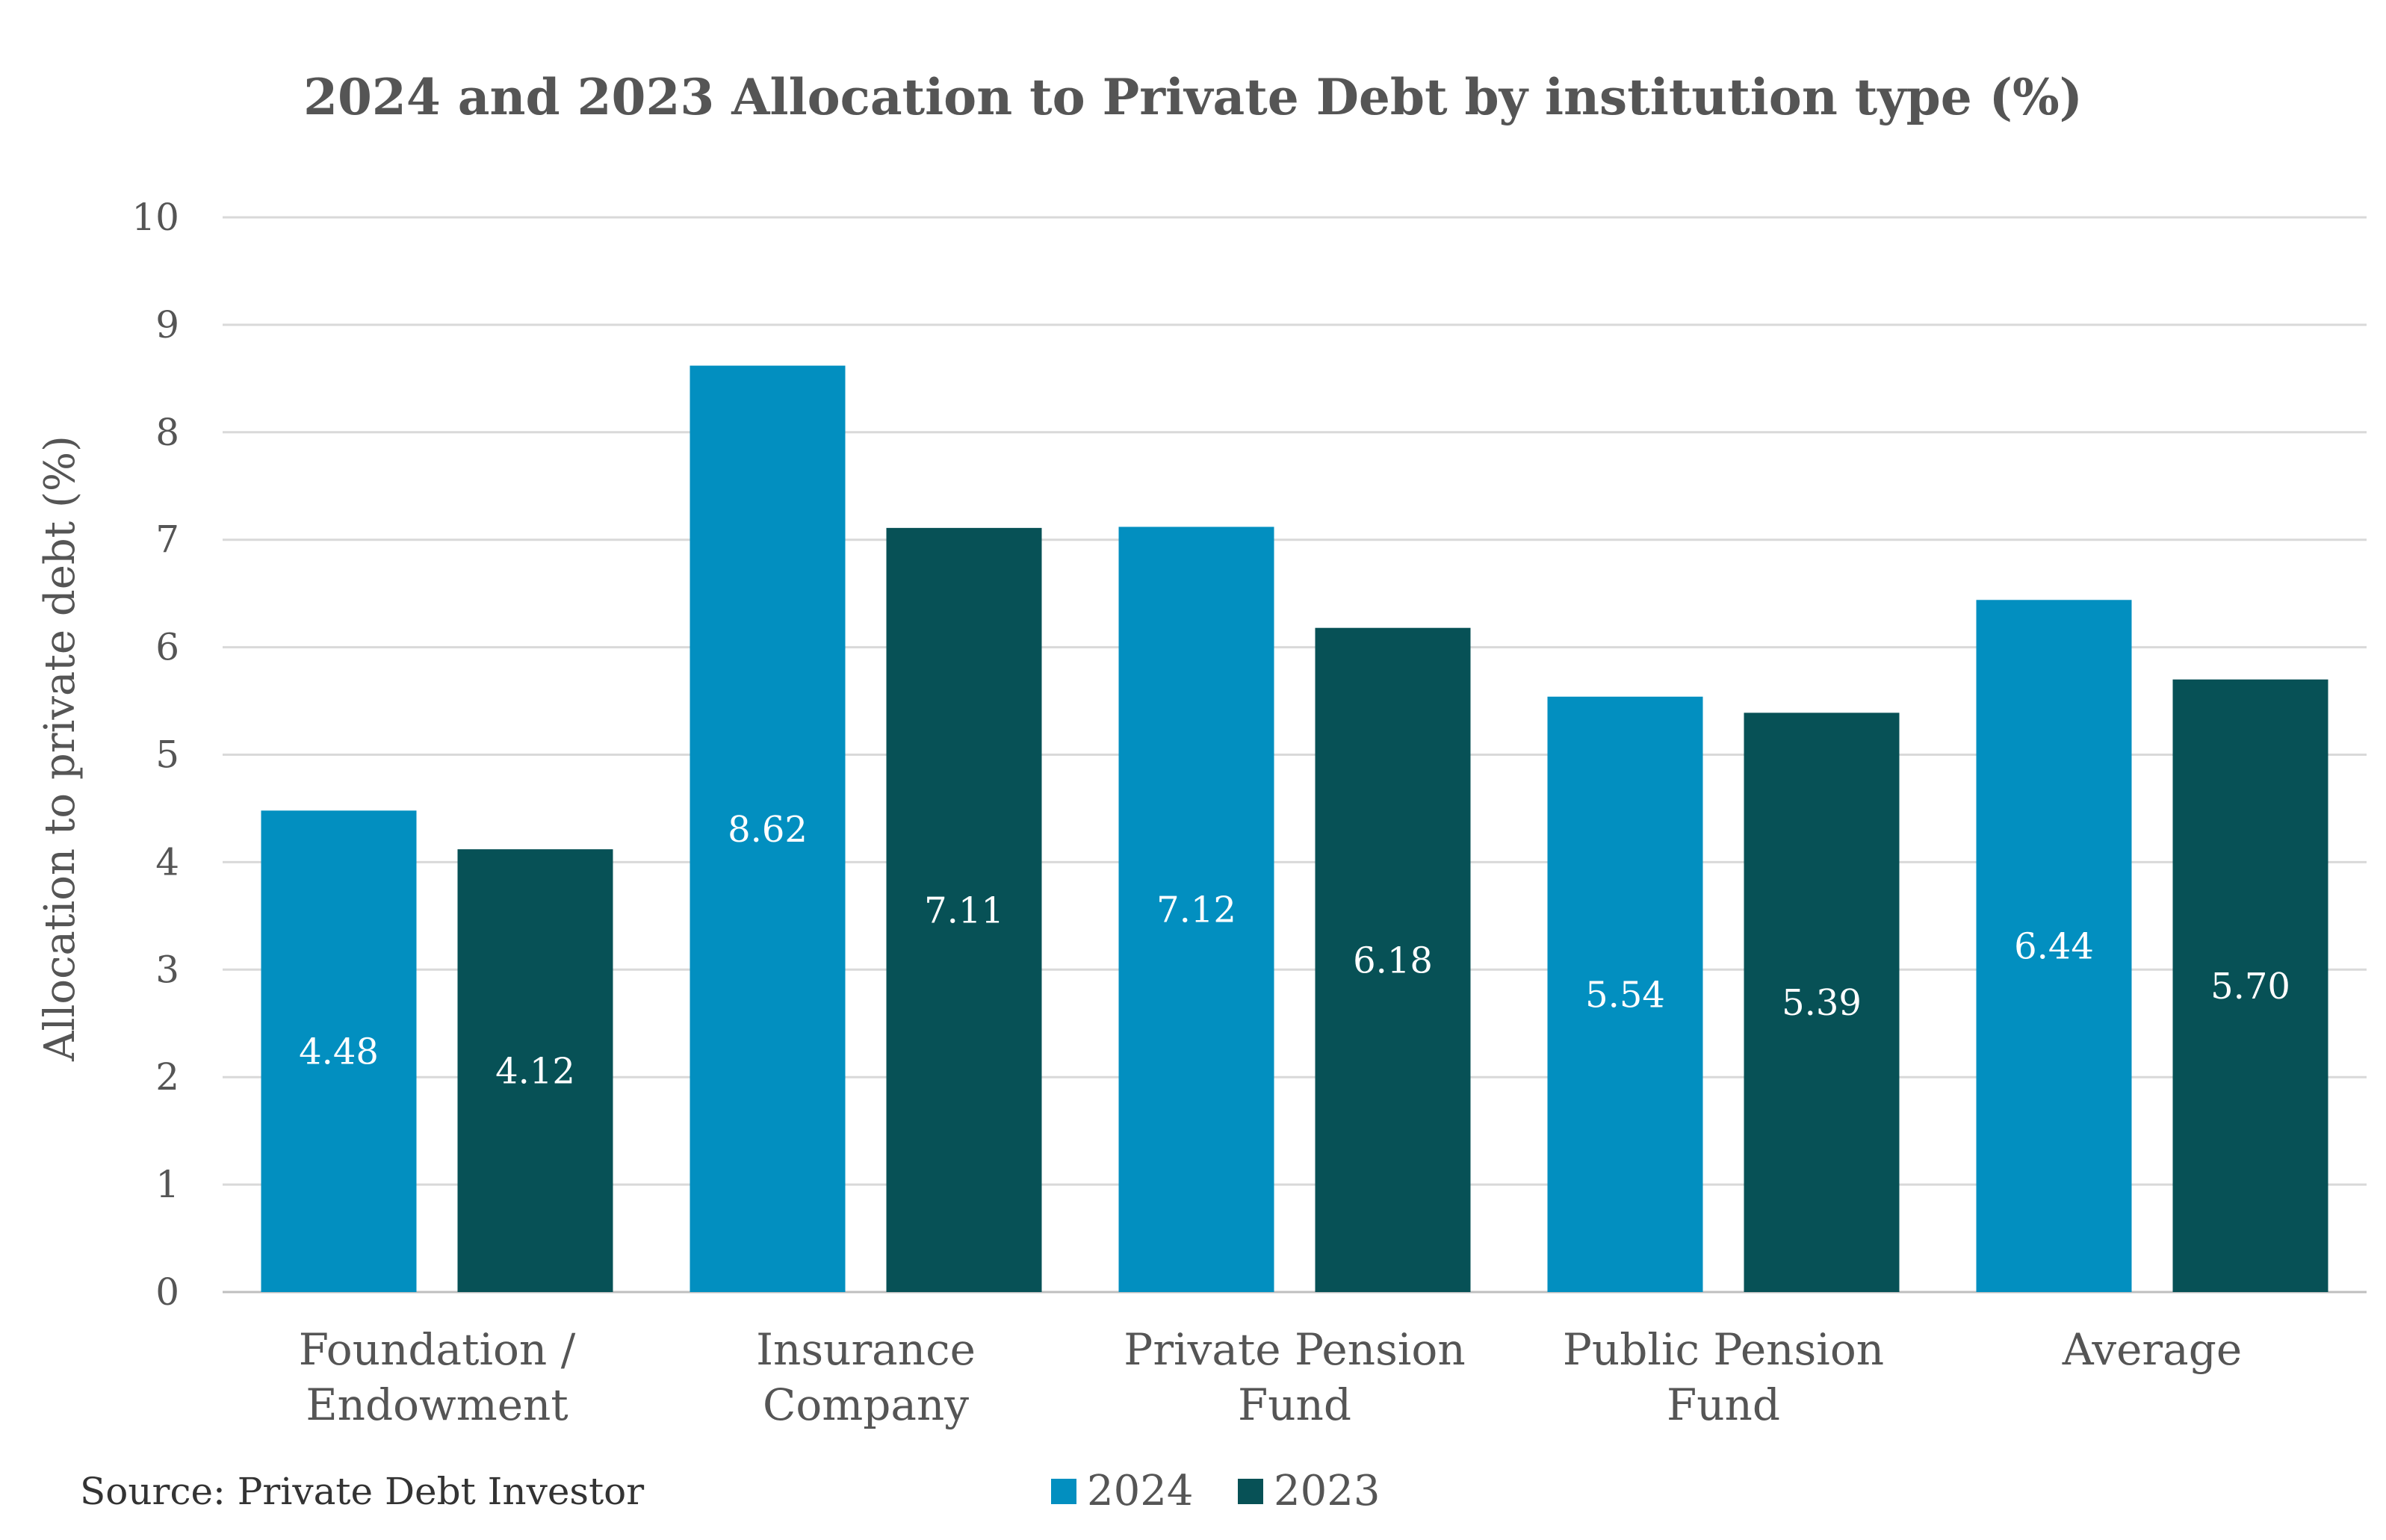 The image size is (2386, 1540). I want to click on data-label-2024-4: 6.44, so click(2054, 947).